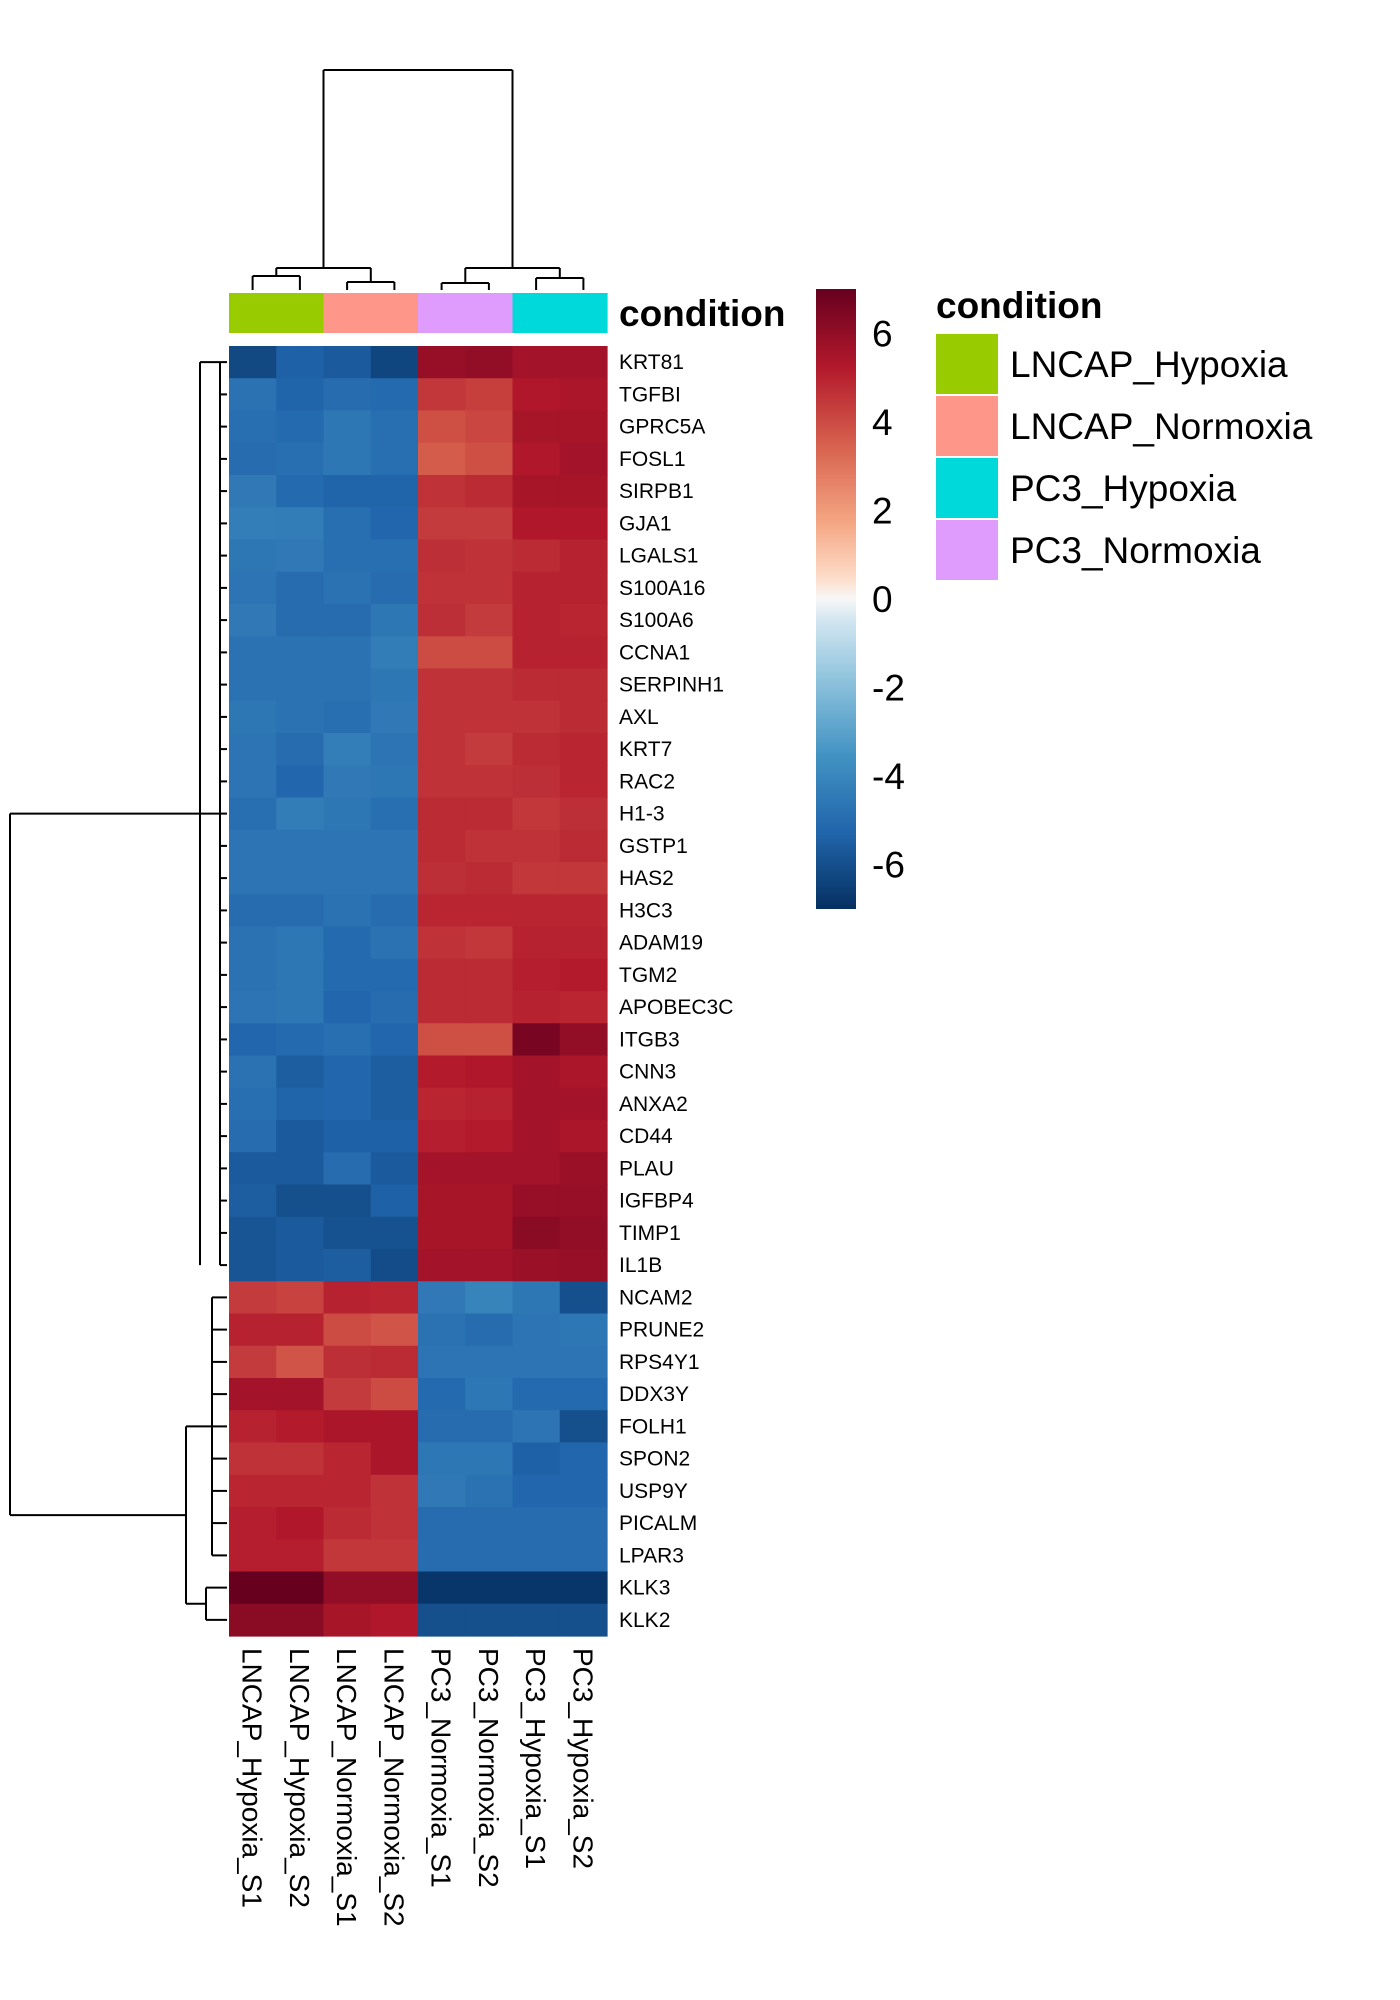 Image resolution: width=1400 pixels, height=2000 pixels. Describe the element at coordinates (888, 688) in the screenshot. I see `color-scale-tick: -2` at that location.